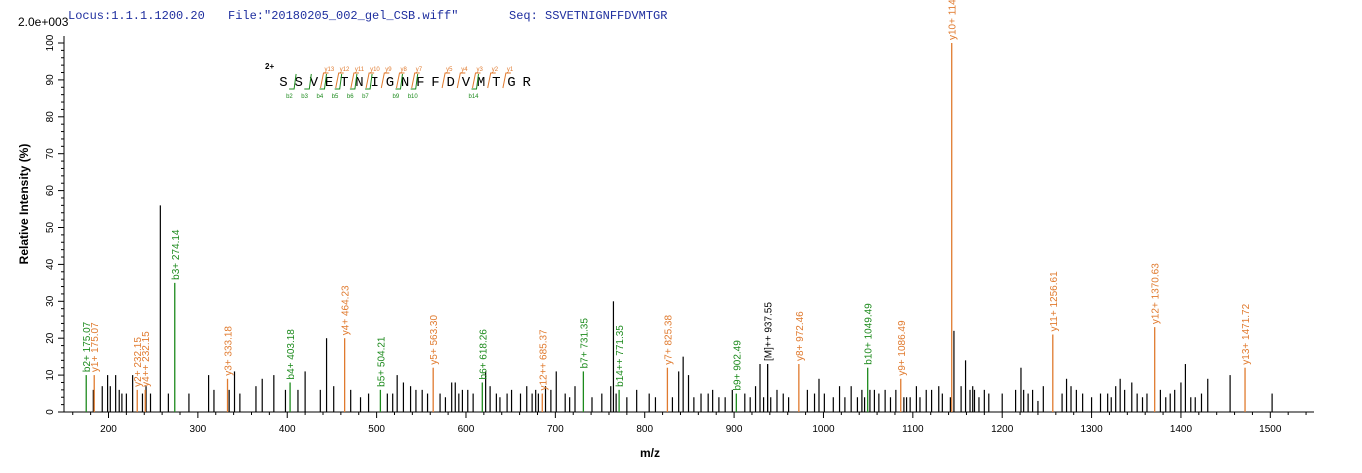 This screenshot has height=473, width=1362. I want to click on x-tick-label: 800, so click(644, 429).